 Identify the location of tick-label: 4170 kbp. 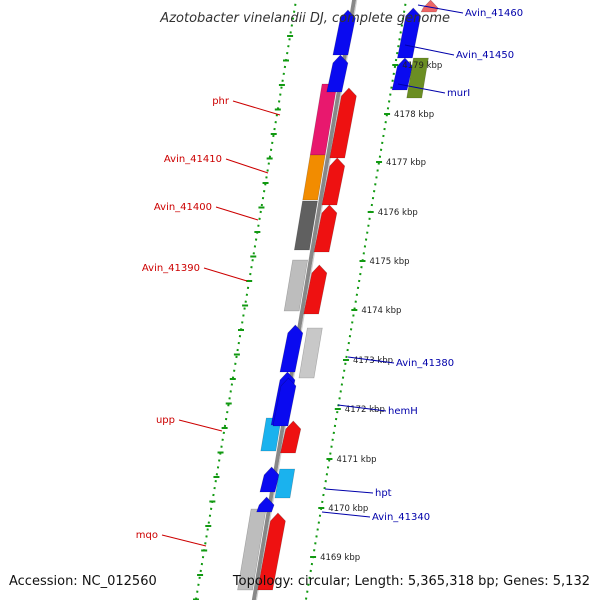
(348, 509).